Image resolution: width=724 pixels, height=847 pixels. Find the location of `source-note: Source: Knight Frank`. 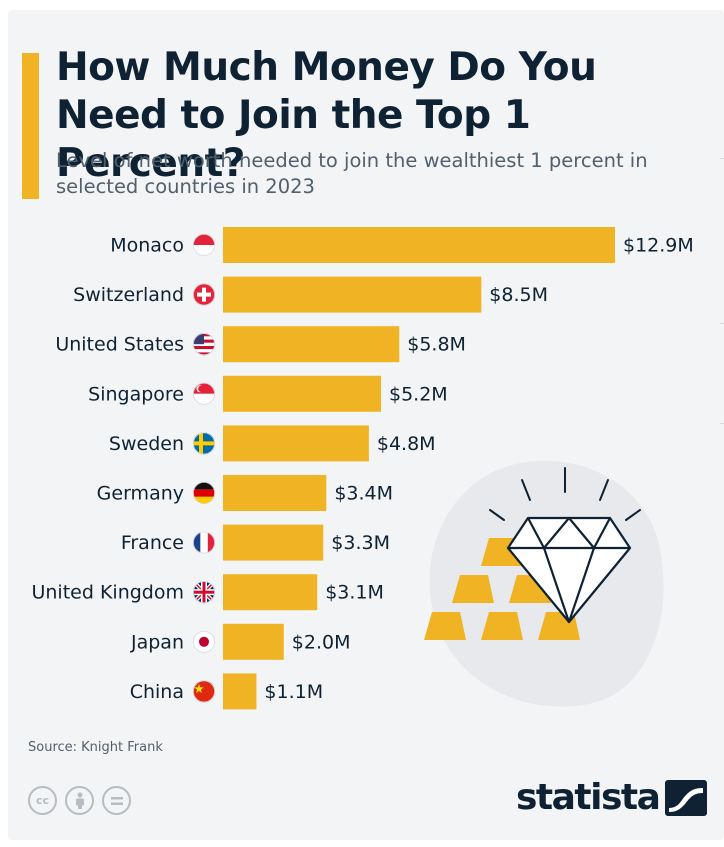

source-note: Source: Knight Frank is located at coordinates (95, 747).